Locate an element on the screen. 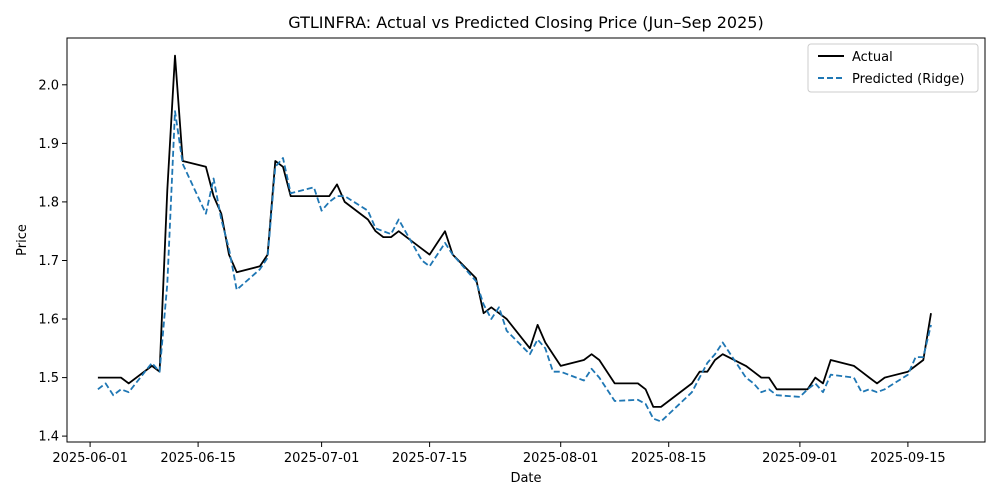 This screenshot has height=500, width=1000. x-tick-label: 2025-08-01 is located at coordinates (561, 458).